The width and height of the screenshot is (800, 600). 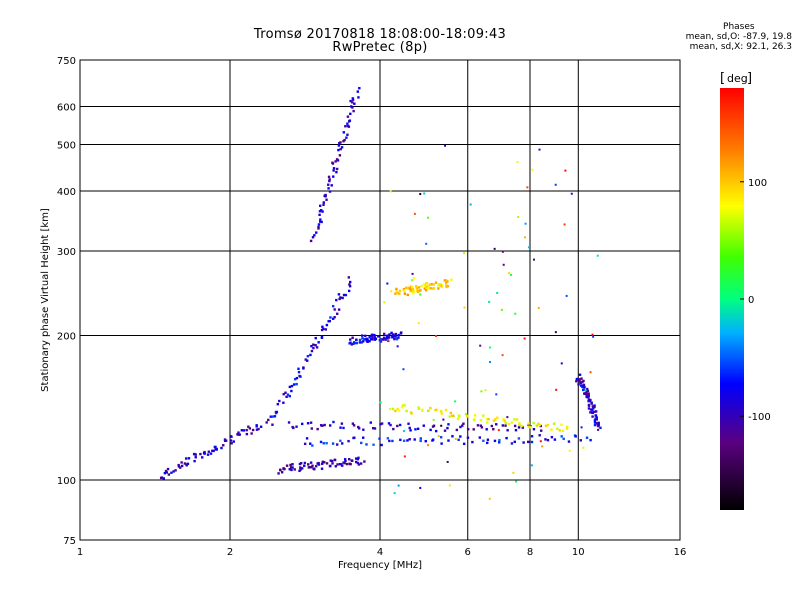 What do you see at coordinates (66, 108) in the screenshot?
I see `y-tick-label: 600` at bounding box center [66, 108].